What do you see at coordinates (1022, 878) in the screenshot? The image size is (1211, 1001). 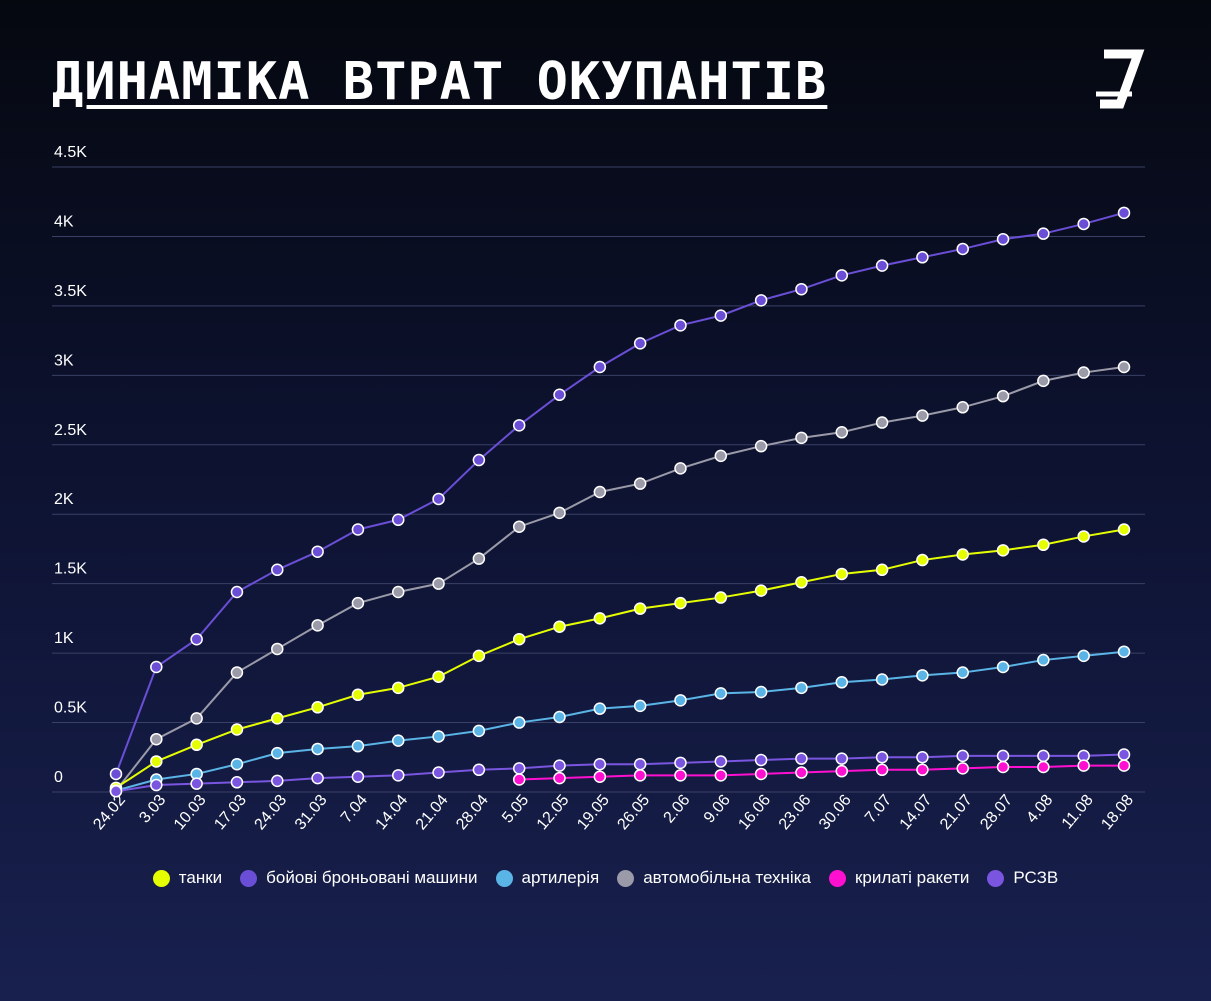 I see `legend-item: РСЗВ` at bounding box center [1022, 878].